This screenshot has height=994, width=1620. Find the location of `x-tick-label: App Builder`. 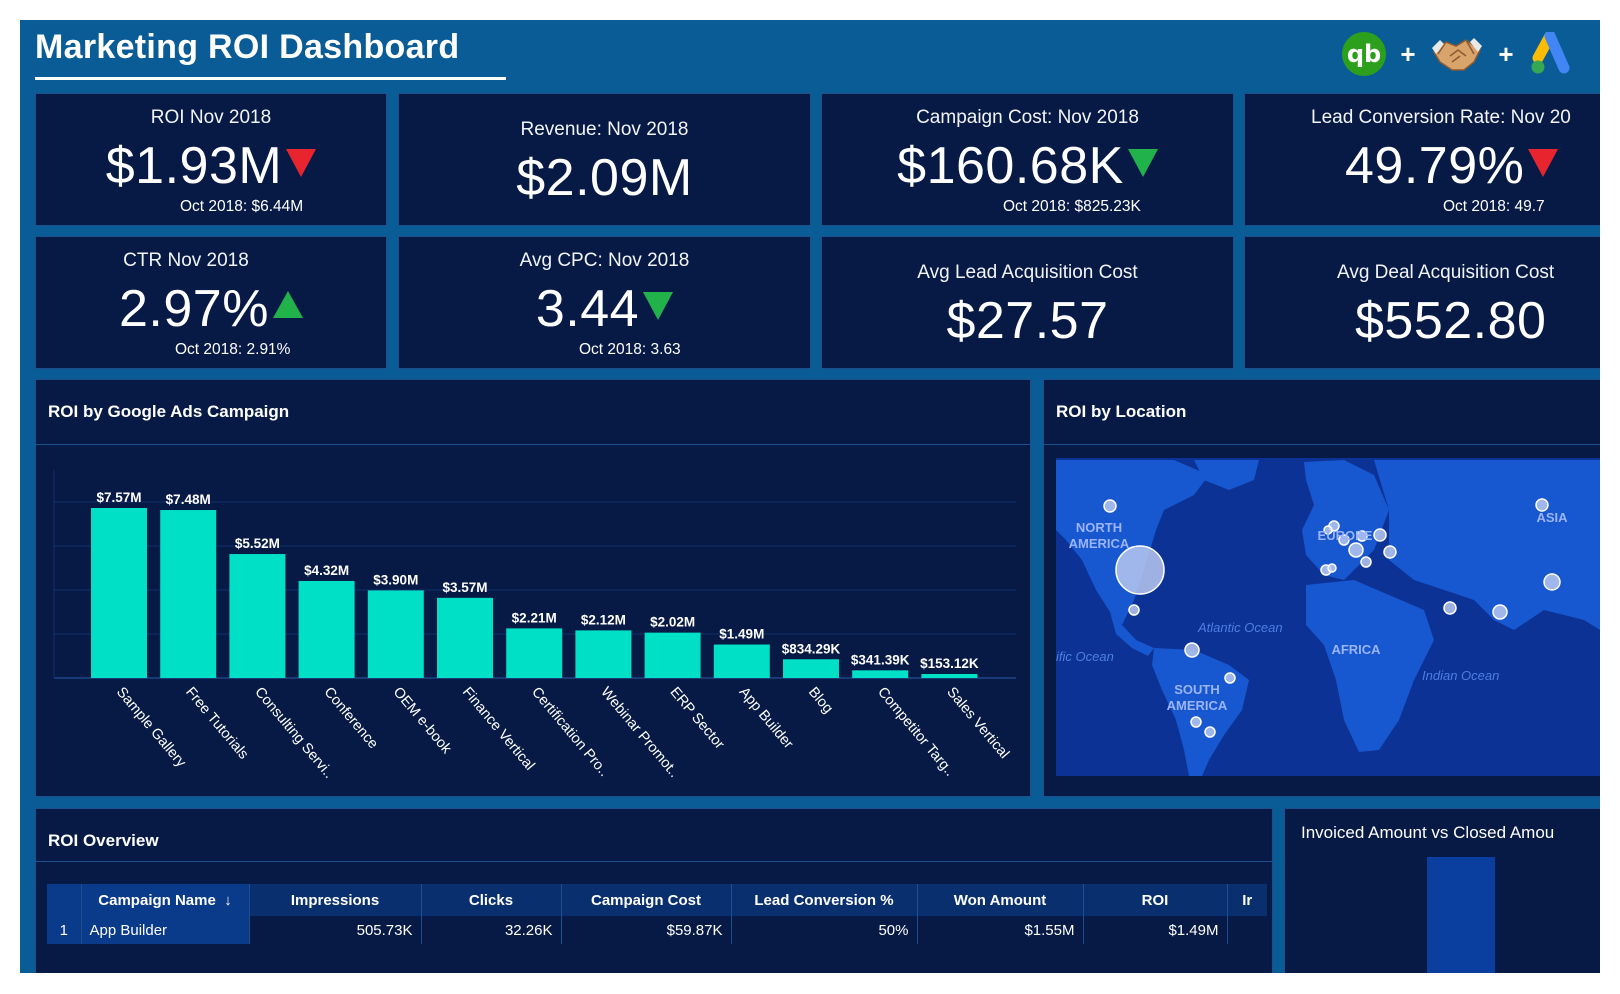

x-tick-label: App Builder is located at coordinates (766, 718).